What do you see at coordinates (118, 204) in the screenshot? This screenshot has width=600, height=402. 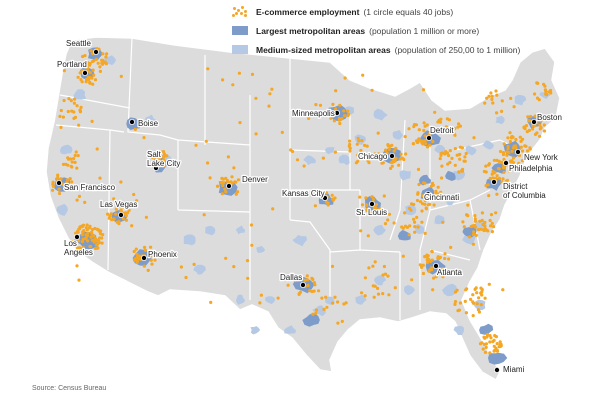 I see `city-label-halo: Las Vegas` at bounding box center [118, 204].